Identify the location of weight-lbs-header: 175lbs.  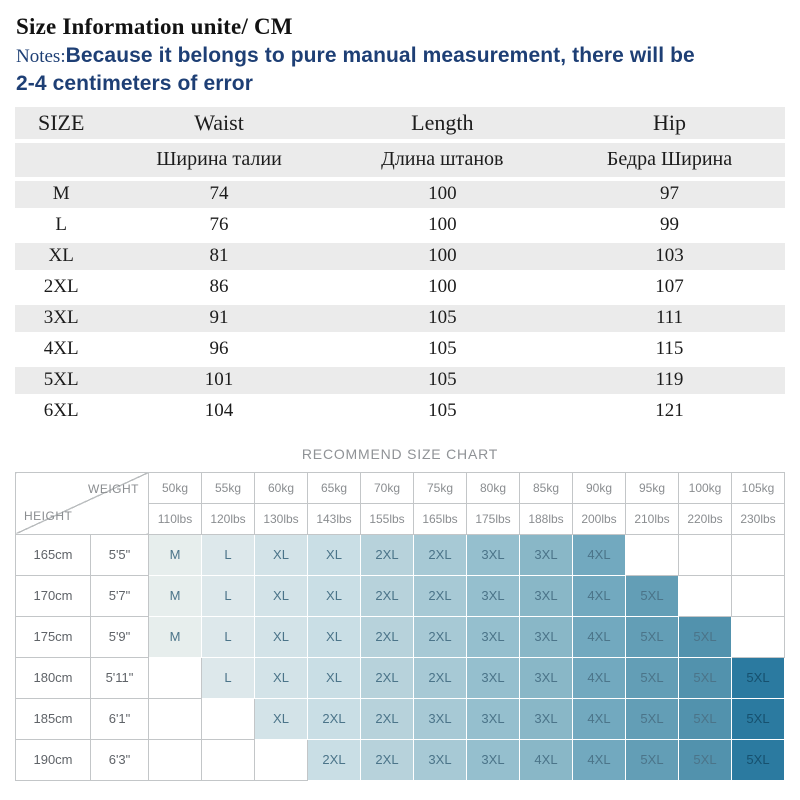
(493, 518).